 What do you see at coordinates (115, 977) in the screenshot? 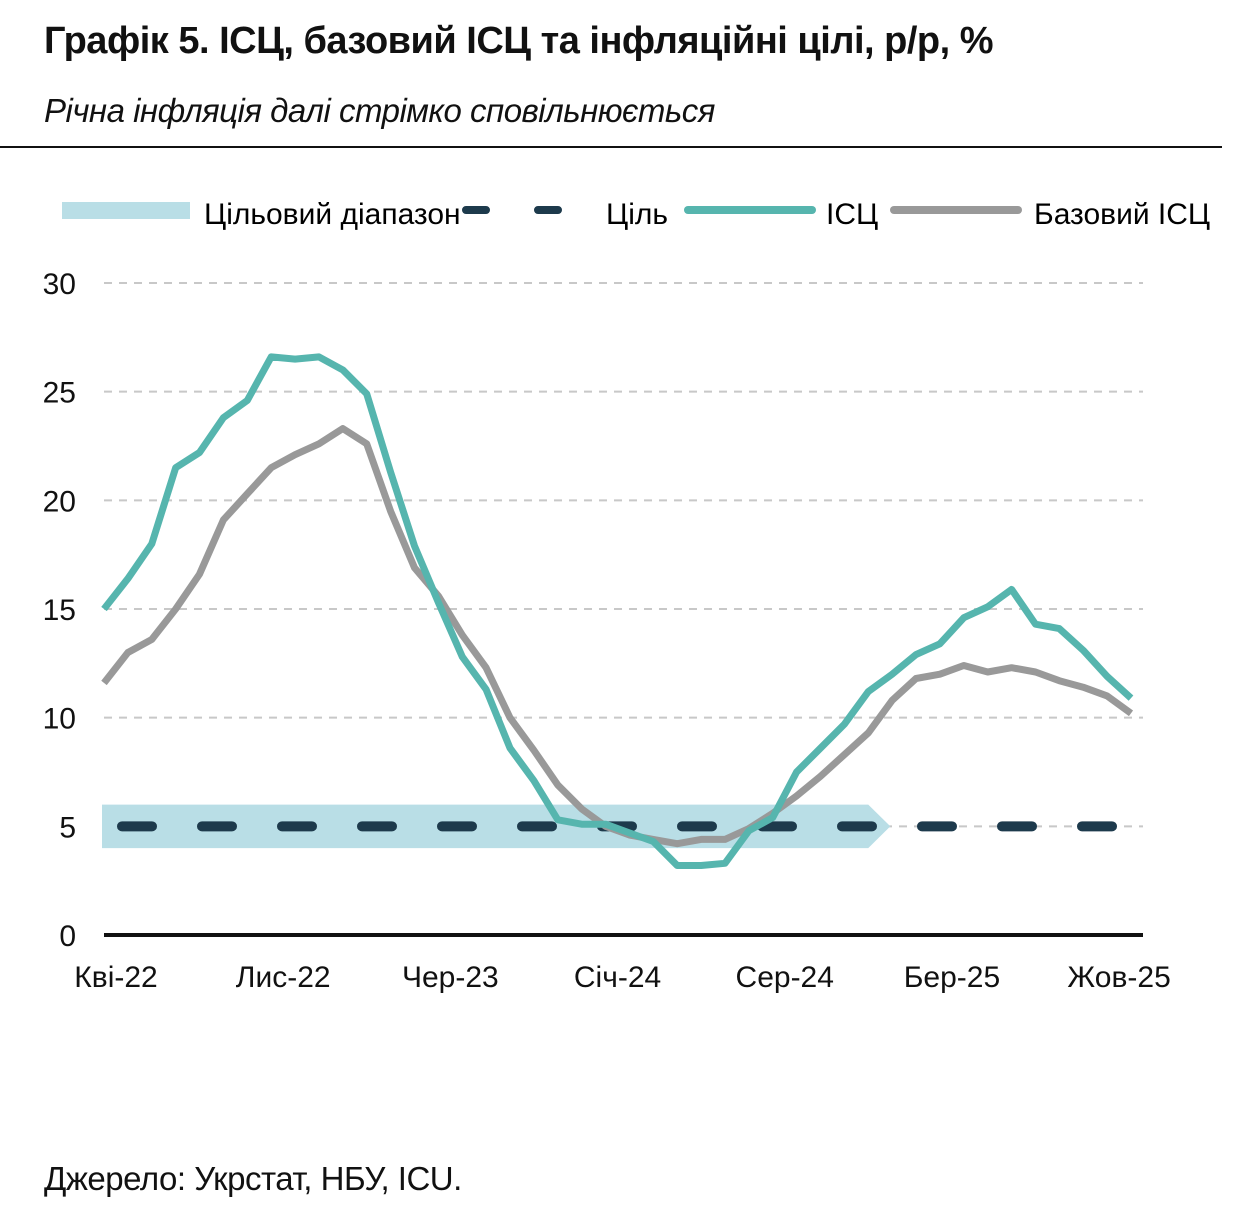
I see `x-tick-label-0: Кві-22` at bounding box center [115, 977].